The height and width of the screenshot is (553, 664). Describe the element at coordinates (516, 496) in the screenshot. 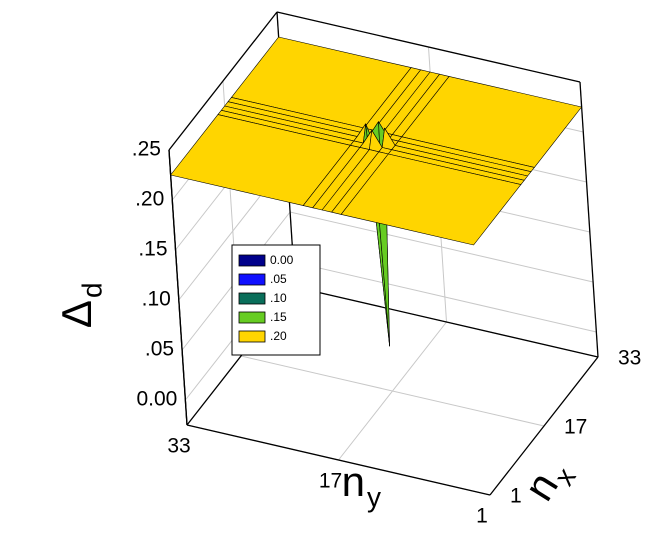

I see `x-tick-label: 1` at that location.